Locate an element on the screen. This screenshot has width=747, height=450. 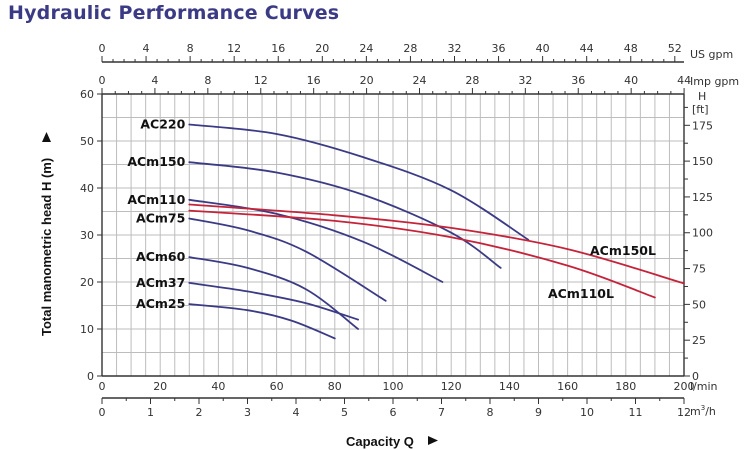
imp-gpm-tick-label: 36 is located at coordinates (578, 80).